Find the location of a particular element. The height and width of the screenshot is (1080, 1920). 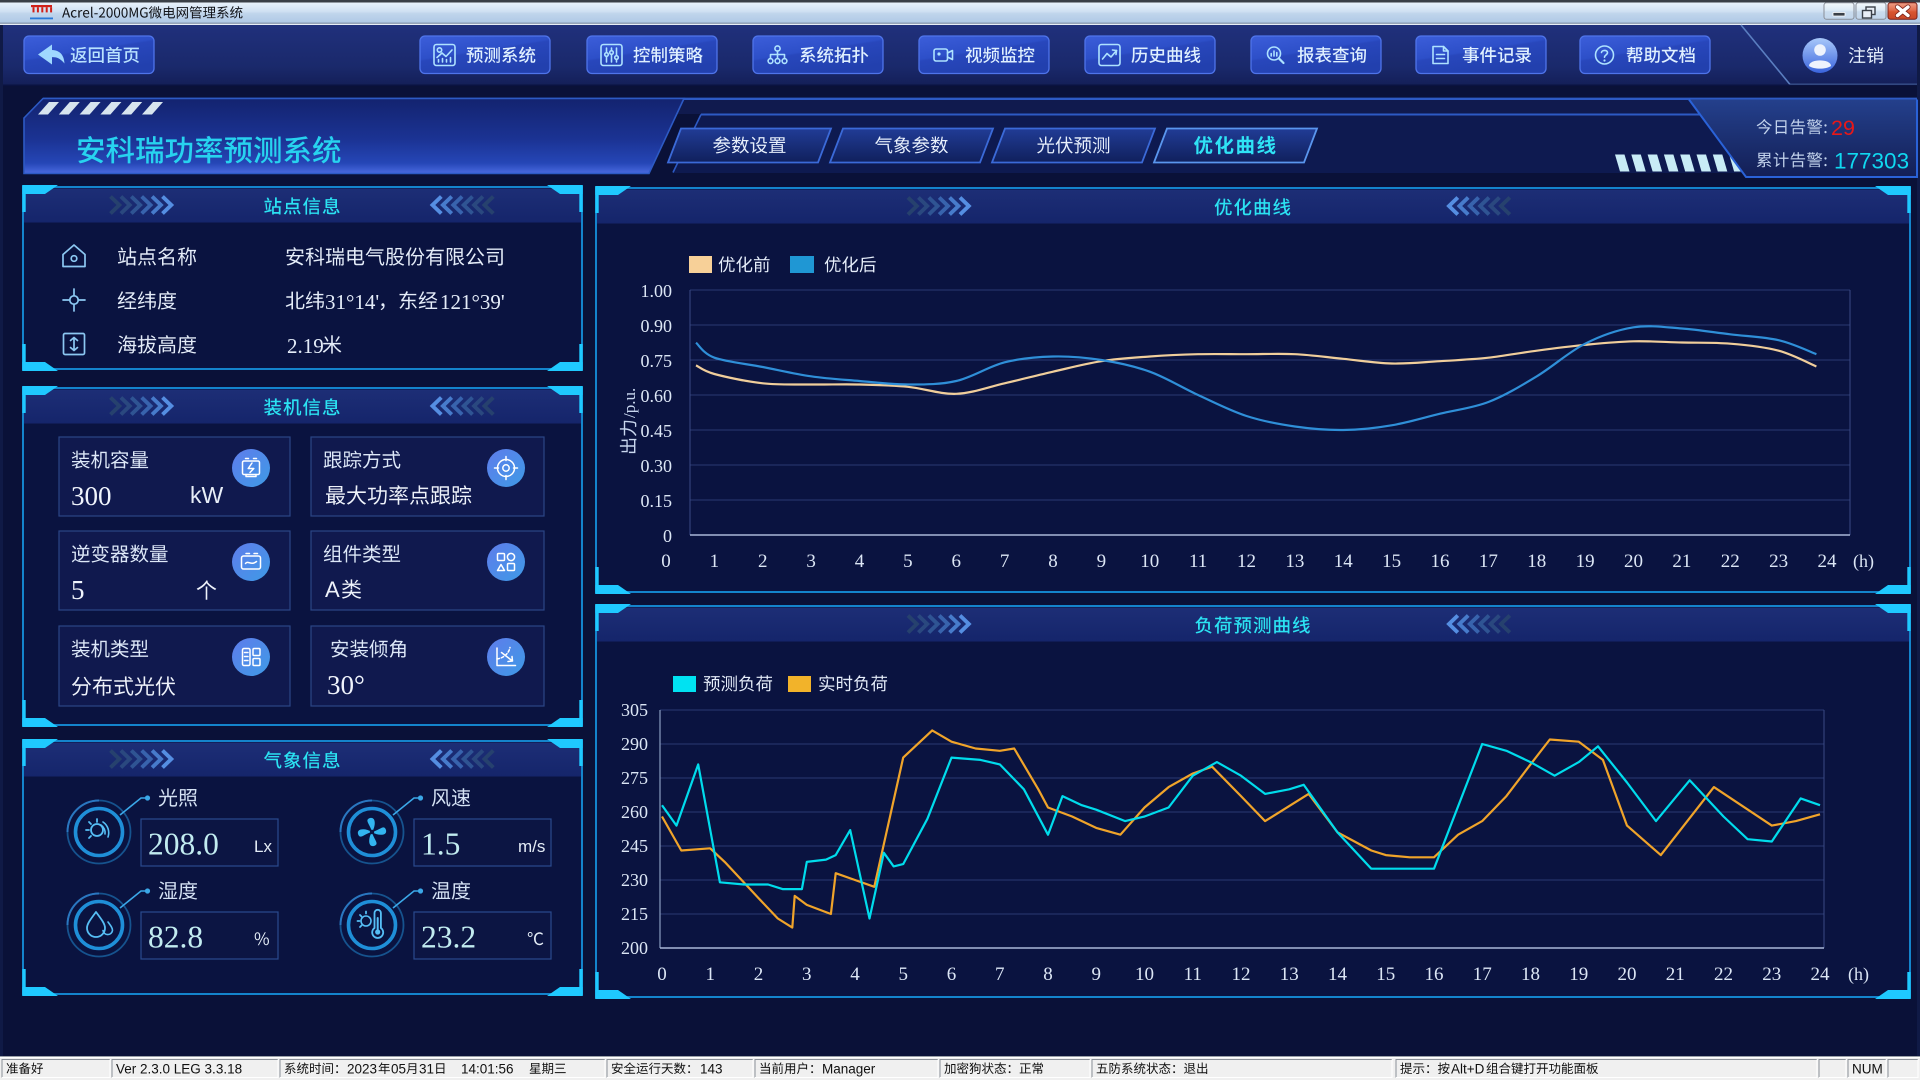

svg-text: 215 is located at coordinates (634, 914).